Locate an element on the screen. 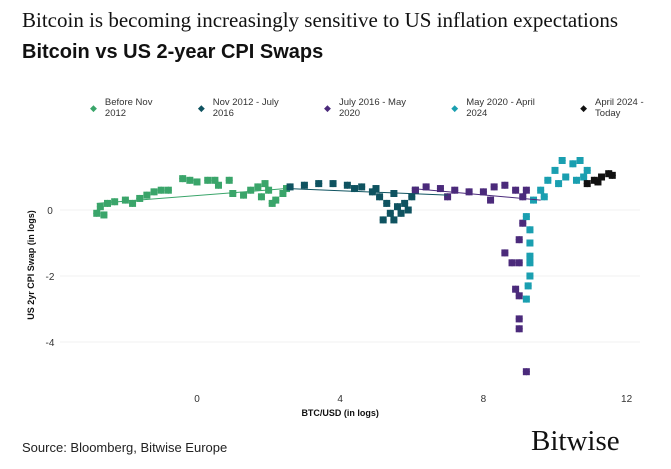 The image size is (671, 469). legend-marker: ◆ is located at coordinates (584, 107).